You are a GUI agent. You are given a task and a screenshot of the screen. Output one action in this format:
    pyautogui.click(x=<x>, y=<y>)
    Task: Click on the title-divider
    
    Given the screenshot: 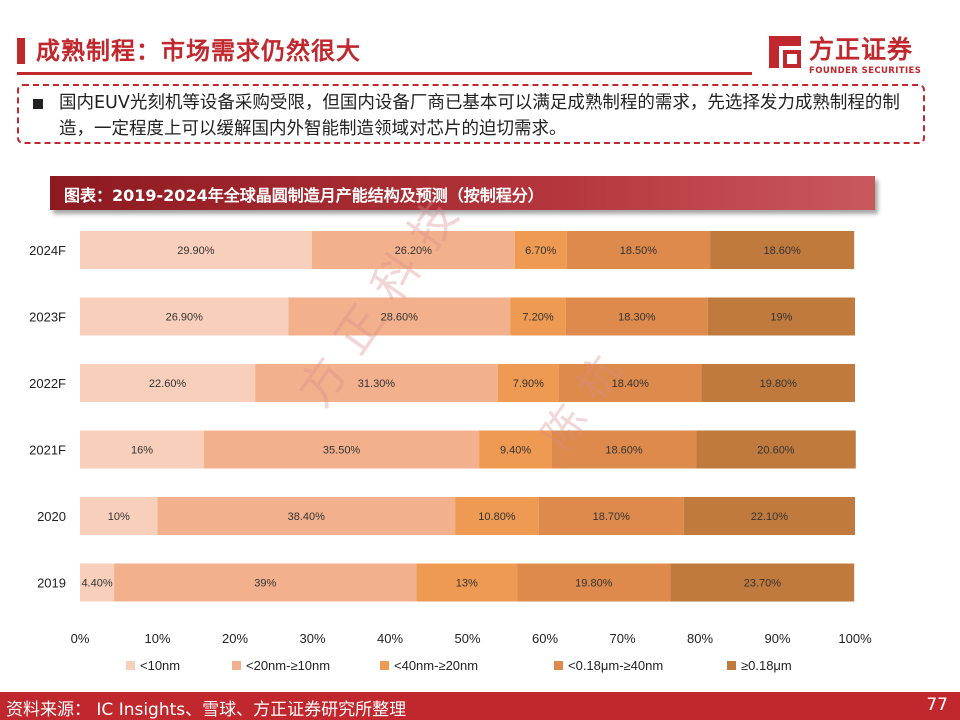 What is the action you would take?
    pyautogui.click(x=384, y=73)
    